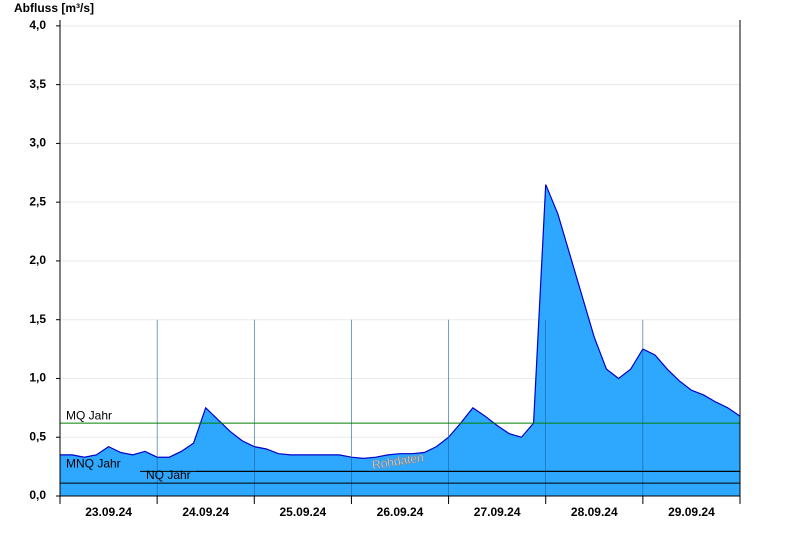 Image resolution: width=800 pixels, height=555 pixels. What do you see at coordinates (37, 143) in the screenshot?
I see `y-tick-label: 3,0` at bounding box center [37, 143].